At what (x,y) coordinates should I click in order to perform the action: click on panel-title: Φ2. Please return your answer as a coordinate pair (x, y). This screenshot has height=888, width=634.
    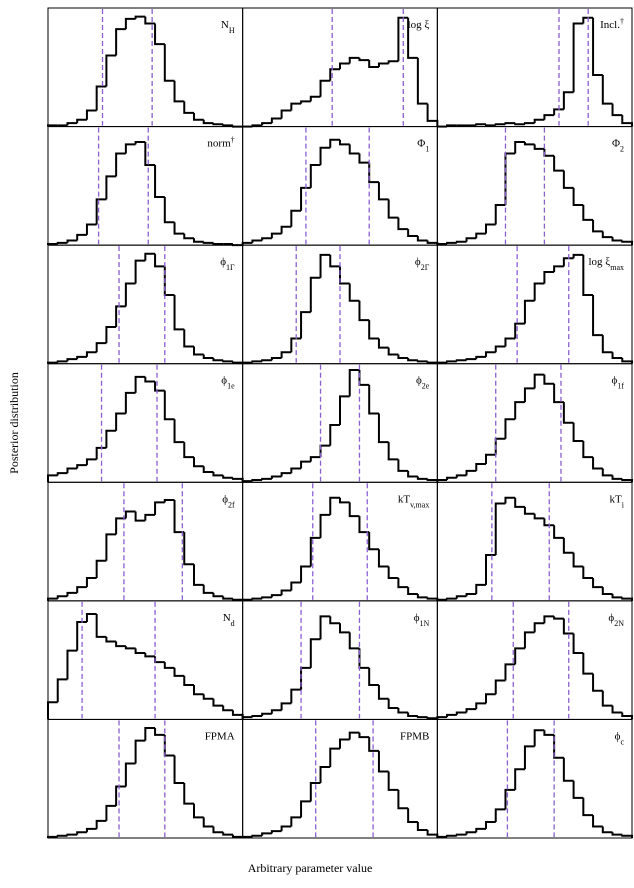
    Looking at the image, I should click on (618, 146).